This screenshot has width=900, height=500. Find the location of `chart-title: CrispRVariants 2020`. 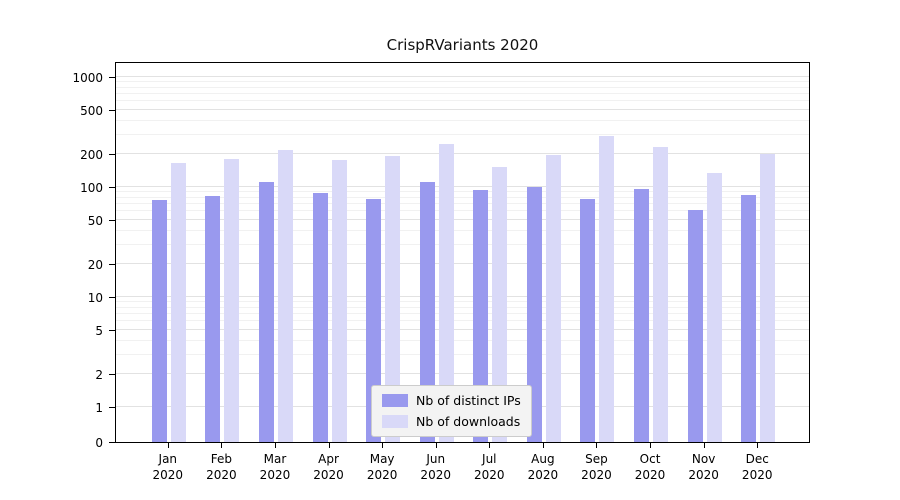

chart-title: CrispRVariants 2020 is located at coordinates (462, 45).